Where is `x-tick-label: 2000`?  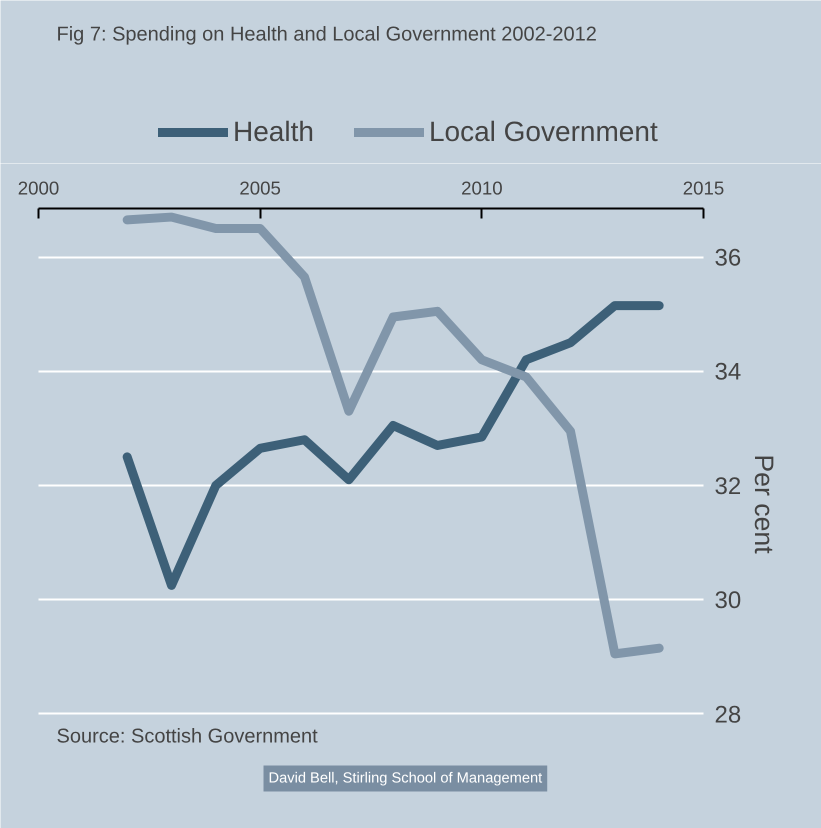 x-tick-label: 2000 is located at coordinates (39, 188).